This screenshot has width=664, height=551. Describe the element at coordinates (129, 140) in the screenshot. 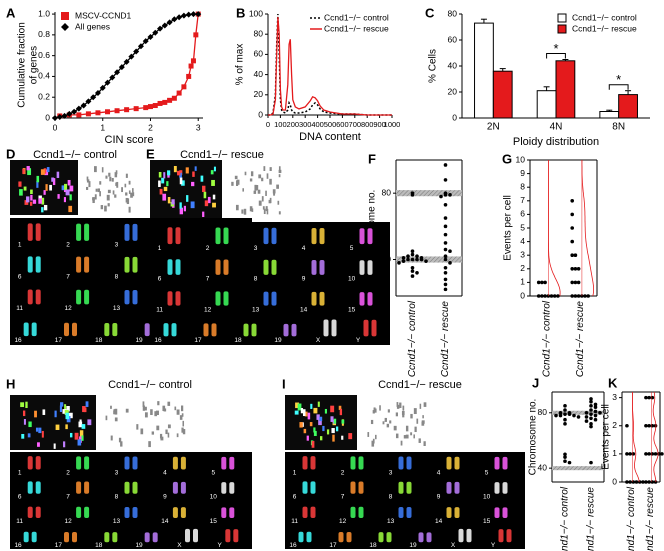

I see `x-axis-label: CIN score` at that location.